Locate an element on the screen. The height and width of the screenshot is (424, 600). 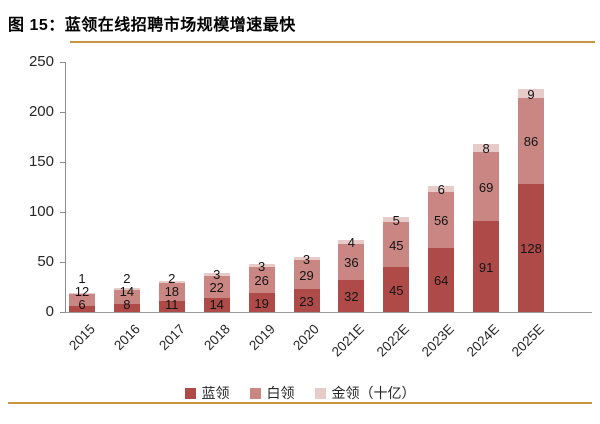
segment-value-label: 23 is located at coordinates (306, 301).